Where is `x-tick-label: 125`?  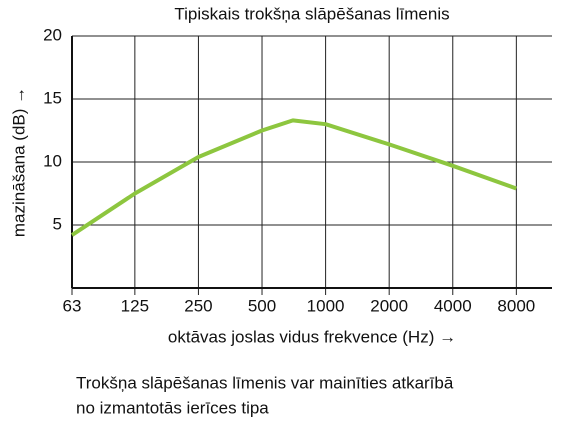
x-tick-label: 125 is located at coordinates (135, 305).